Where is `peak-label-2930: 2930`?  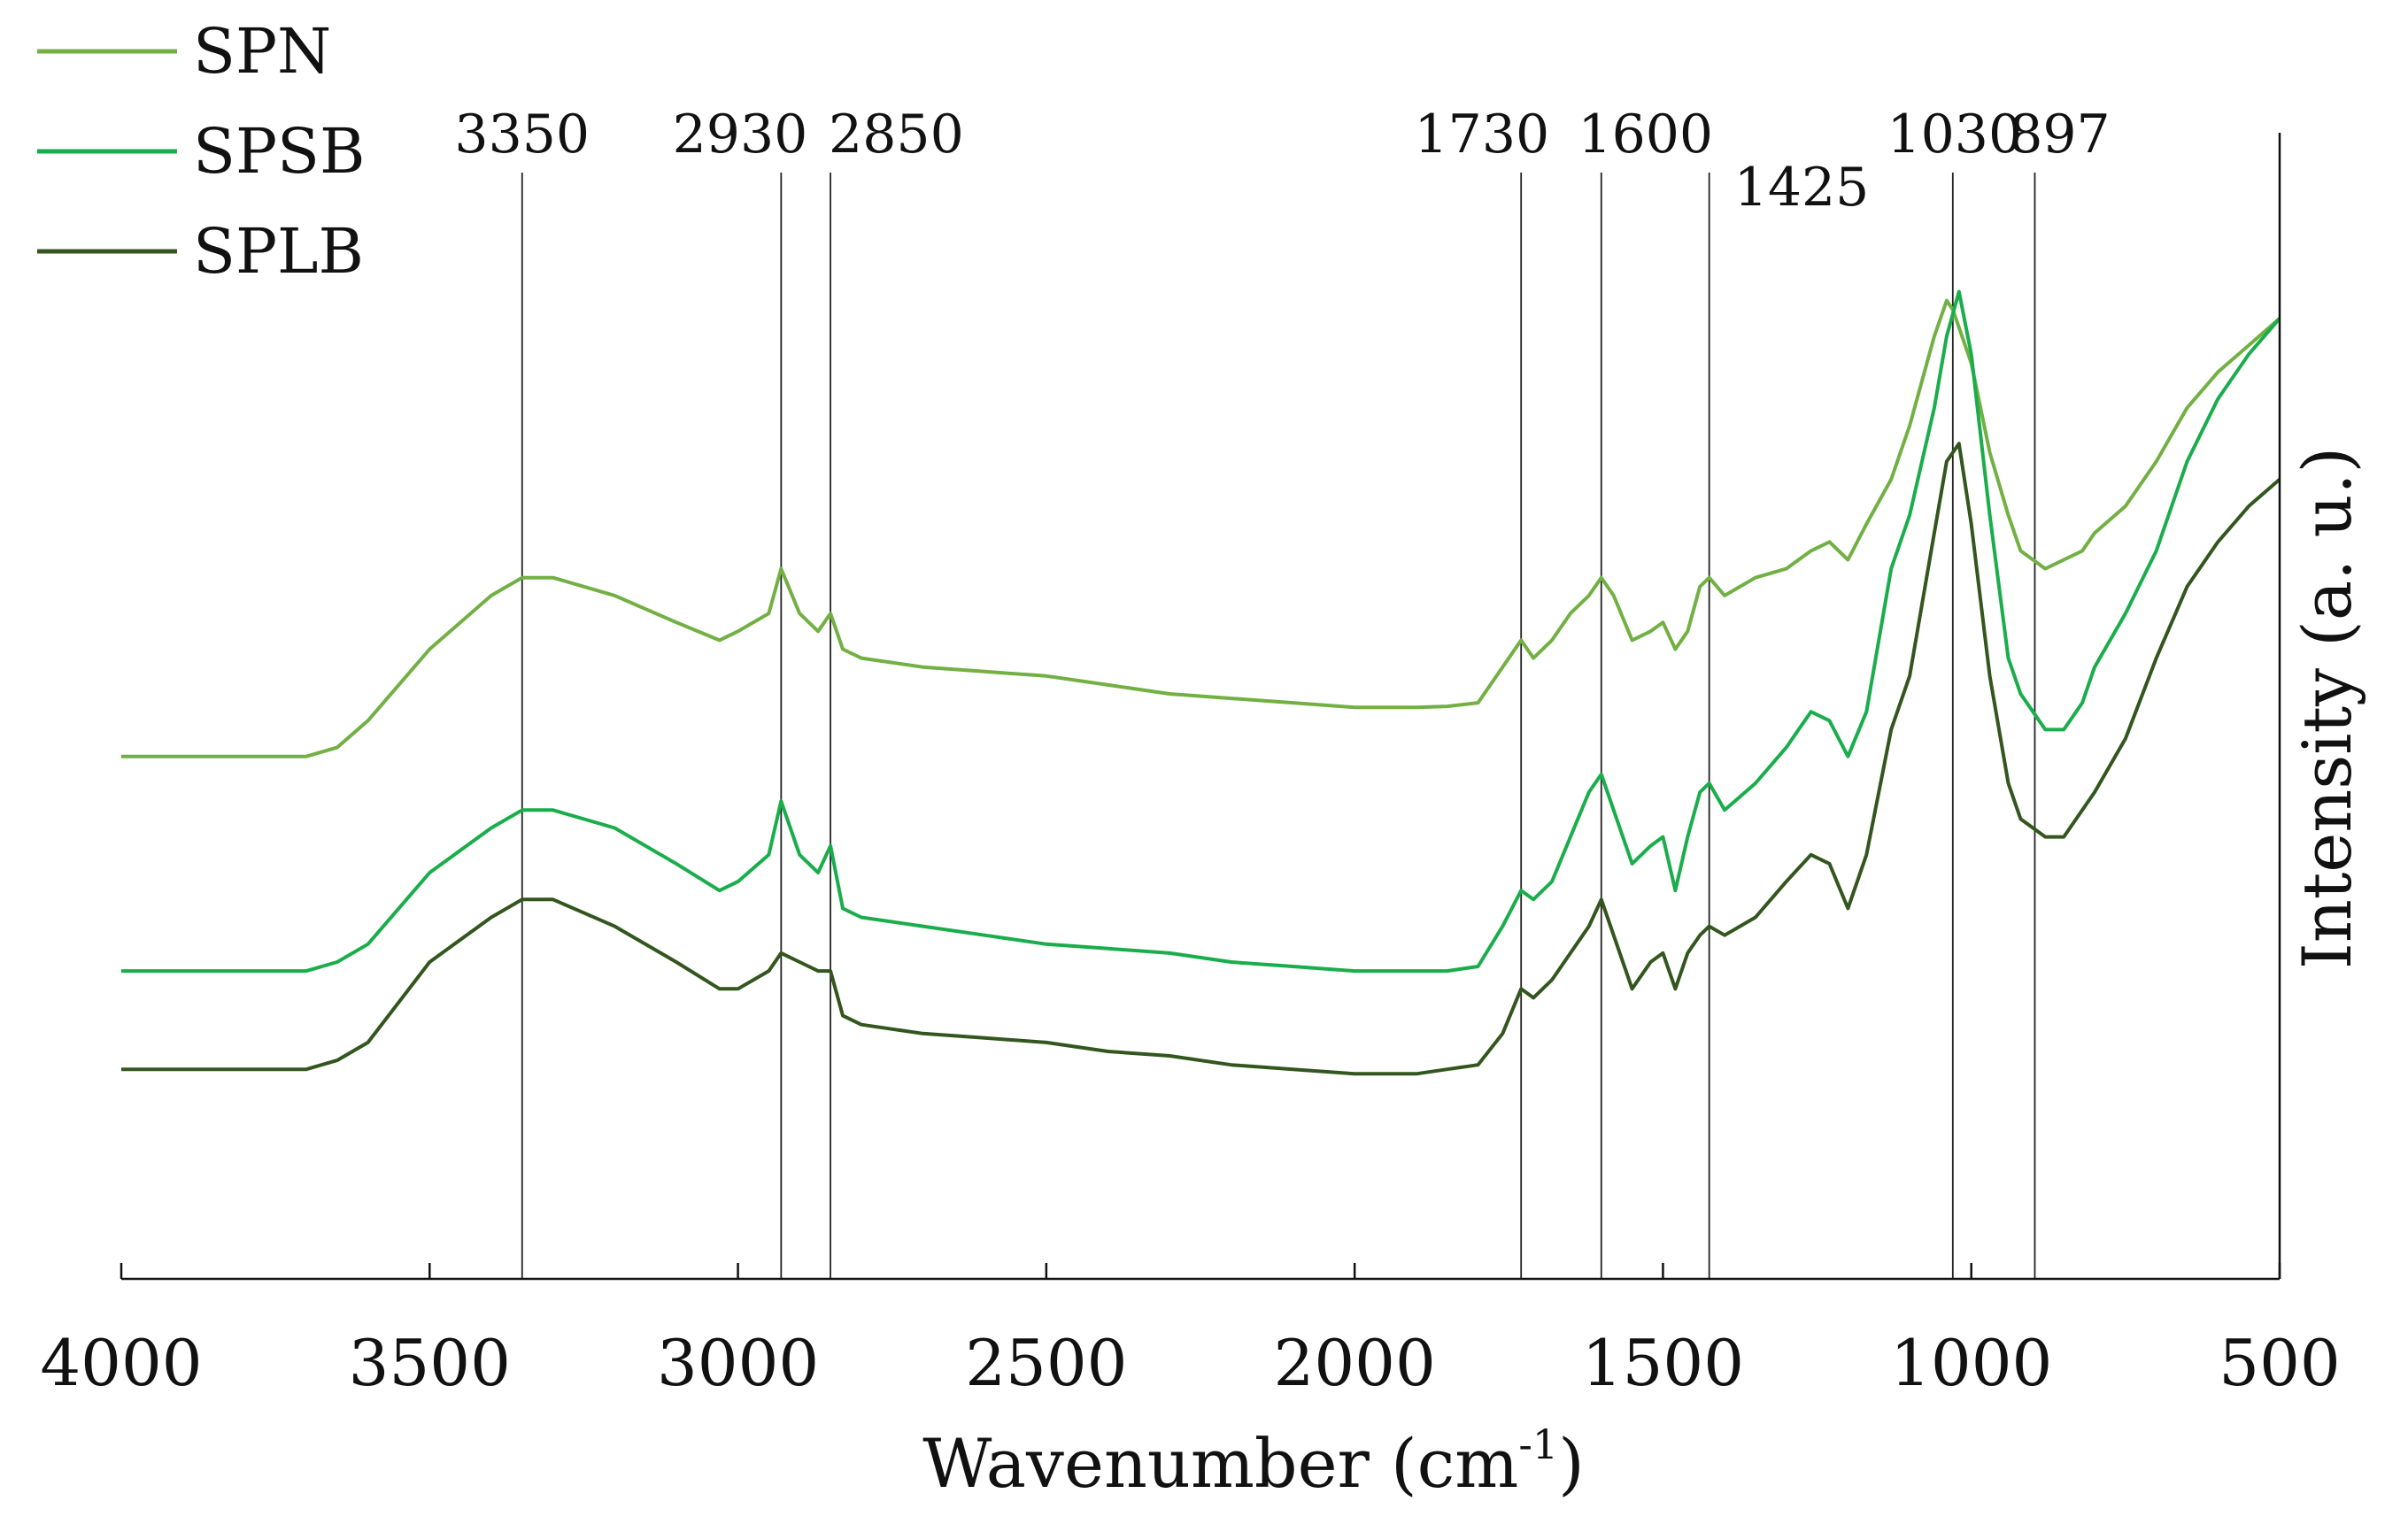 peak-label-2930: 2930 is located at coordinates (740, 135).